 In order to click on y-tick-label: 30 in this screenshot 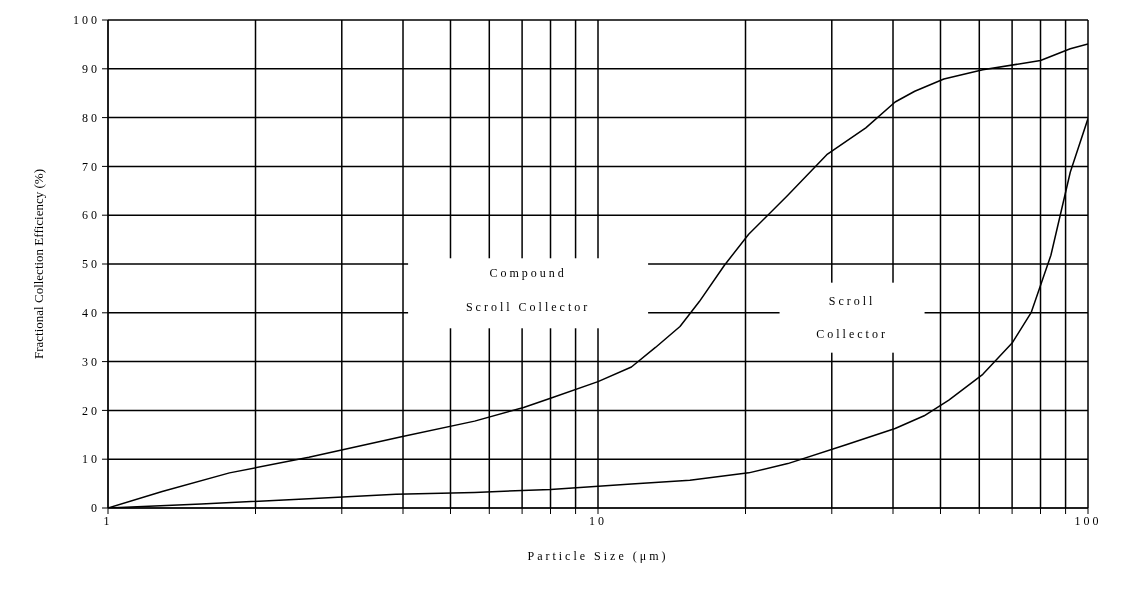, I will do `click(91, 361)`.